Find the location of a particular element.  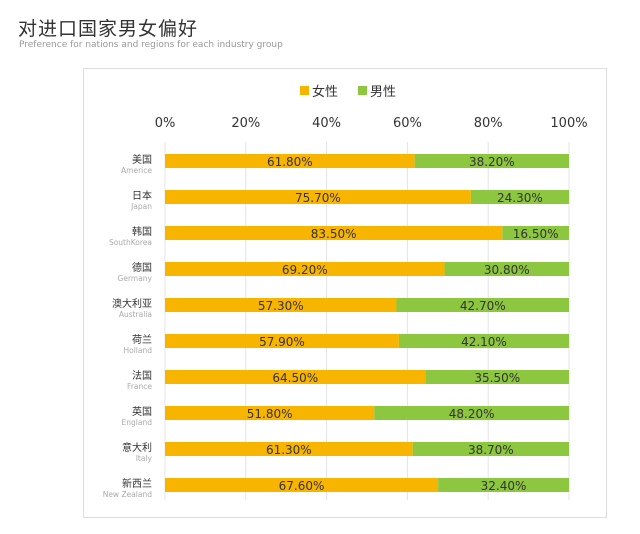

category-label-cn: 新西兰 is located at coordinates (137, 483).